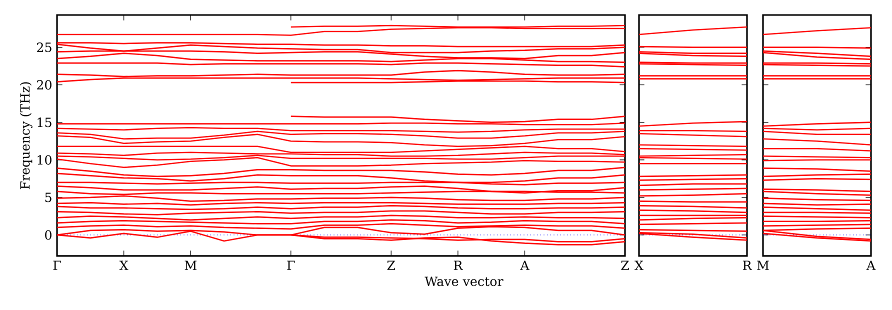 Image resolution: width=892 pixels, height=310 pixels. I want to click on y-tick-label: 20, so click(44, 85).